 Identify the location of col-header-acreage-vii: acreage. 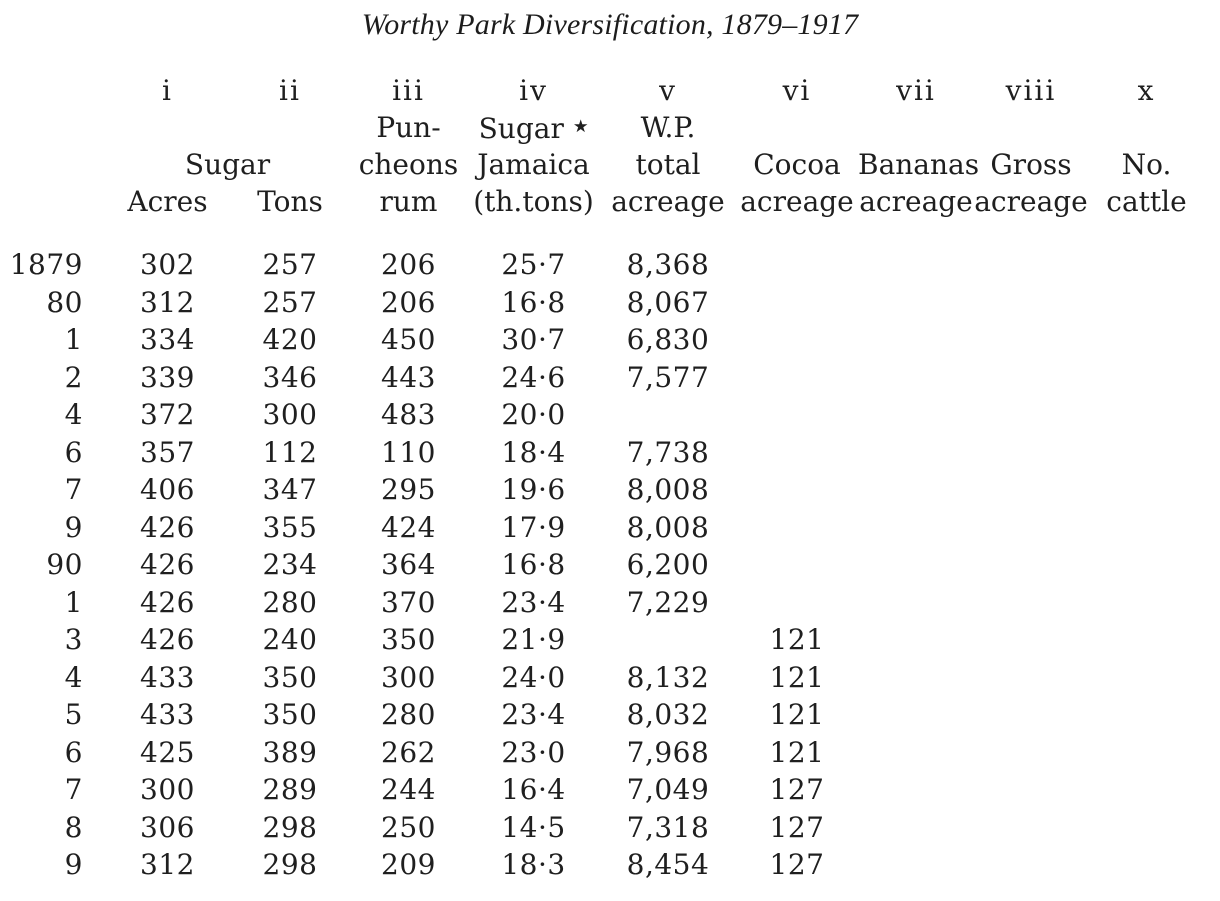
(916, 201).